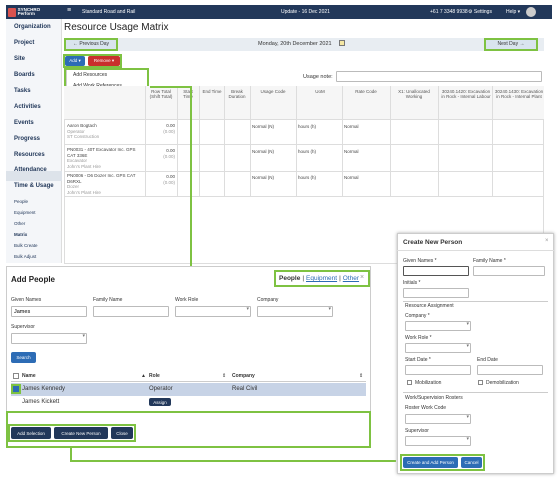 This screenshot has height=479, width=559. I want to click on create-and-add-person-button: Create and Add Person, so click(430, 462).